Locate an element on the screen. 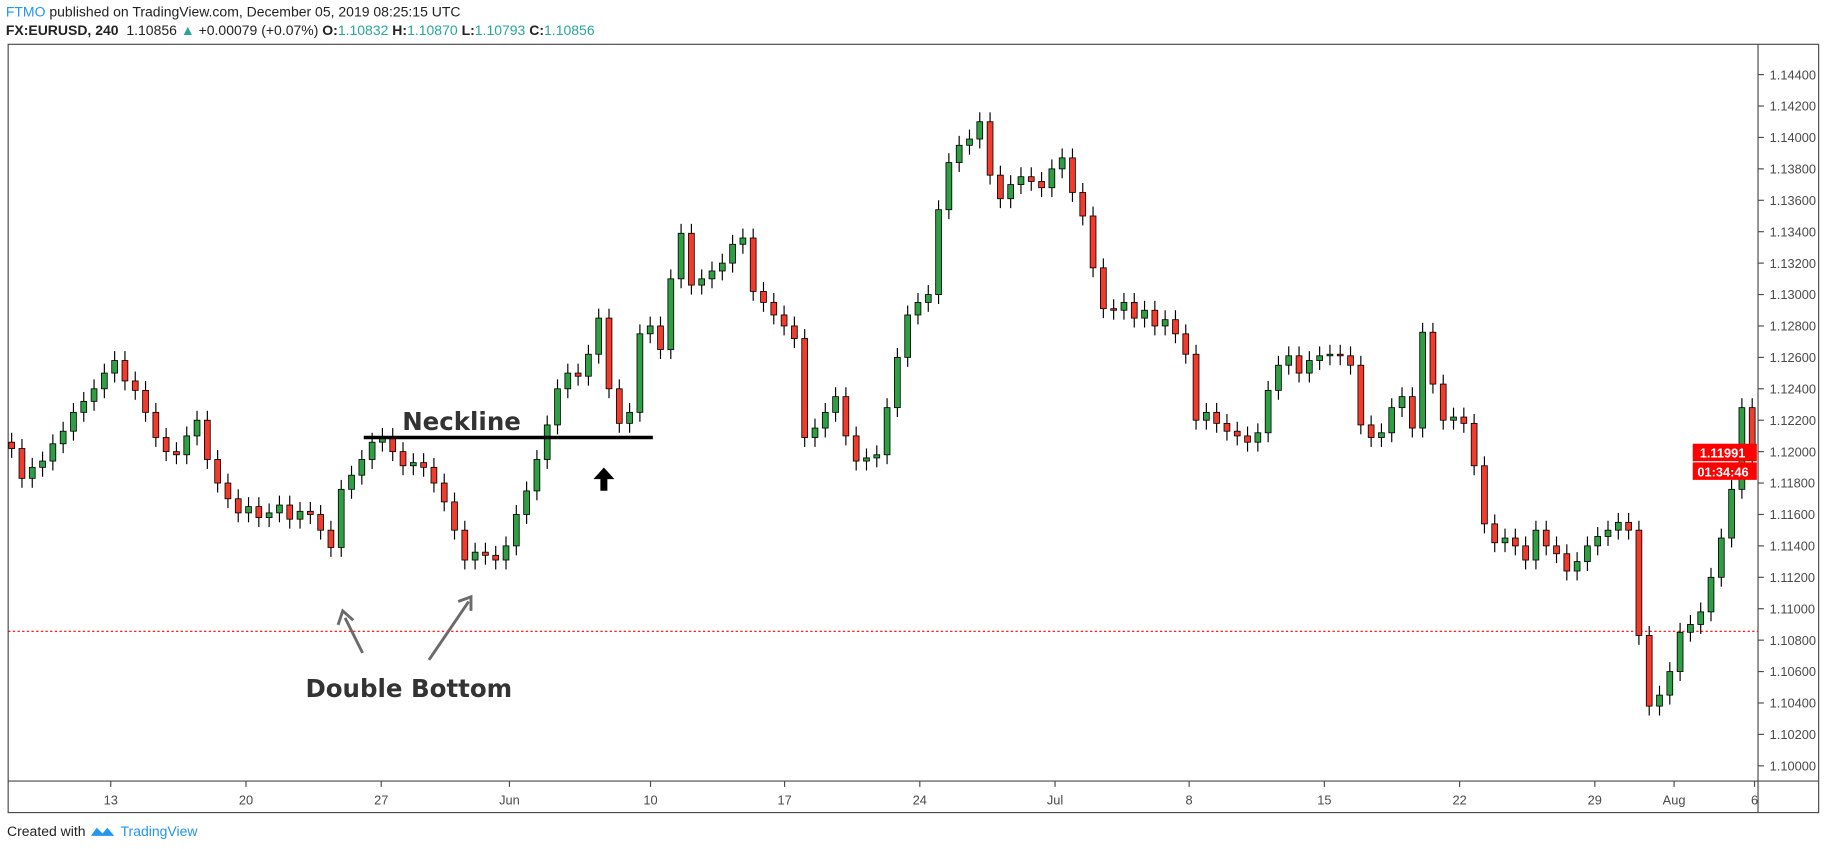 This screenshot has width=1828, height=849. time-tick-label: 27 is located at coordinates (381, 799).